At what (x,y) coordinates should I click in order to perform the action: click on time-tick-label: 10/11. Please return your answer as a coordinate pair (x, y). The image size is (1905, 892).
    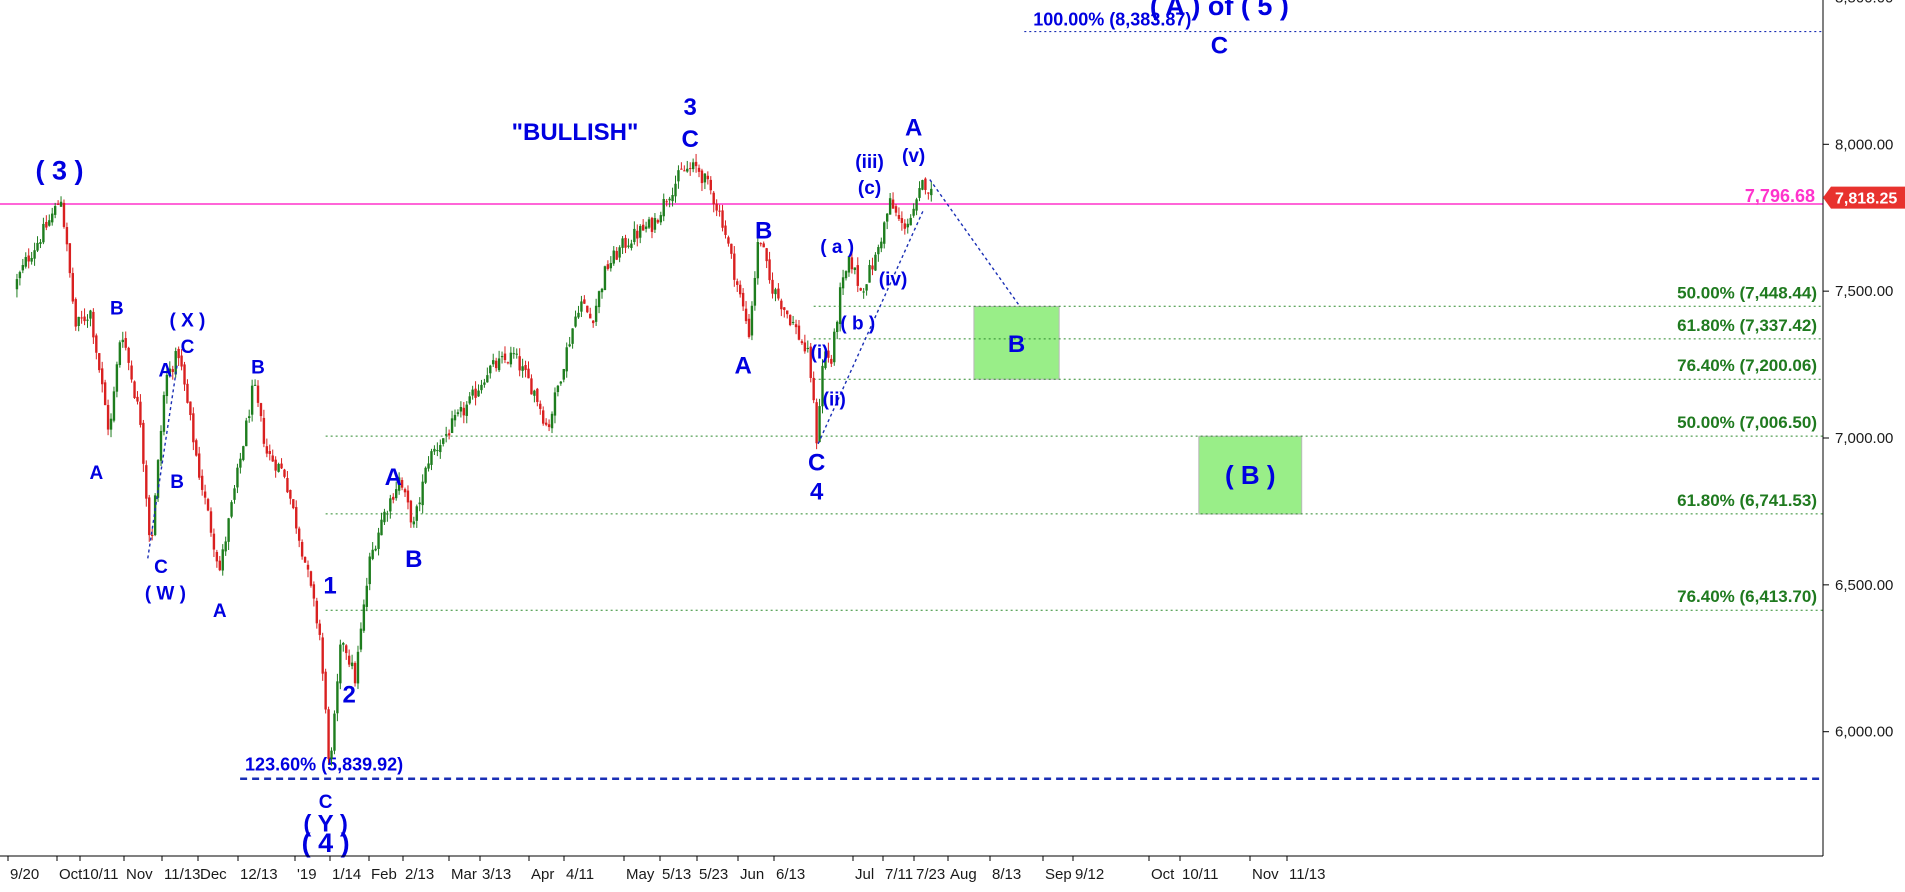
    Looking at the image, I should click on (100, 874).